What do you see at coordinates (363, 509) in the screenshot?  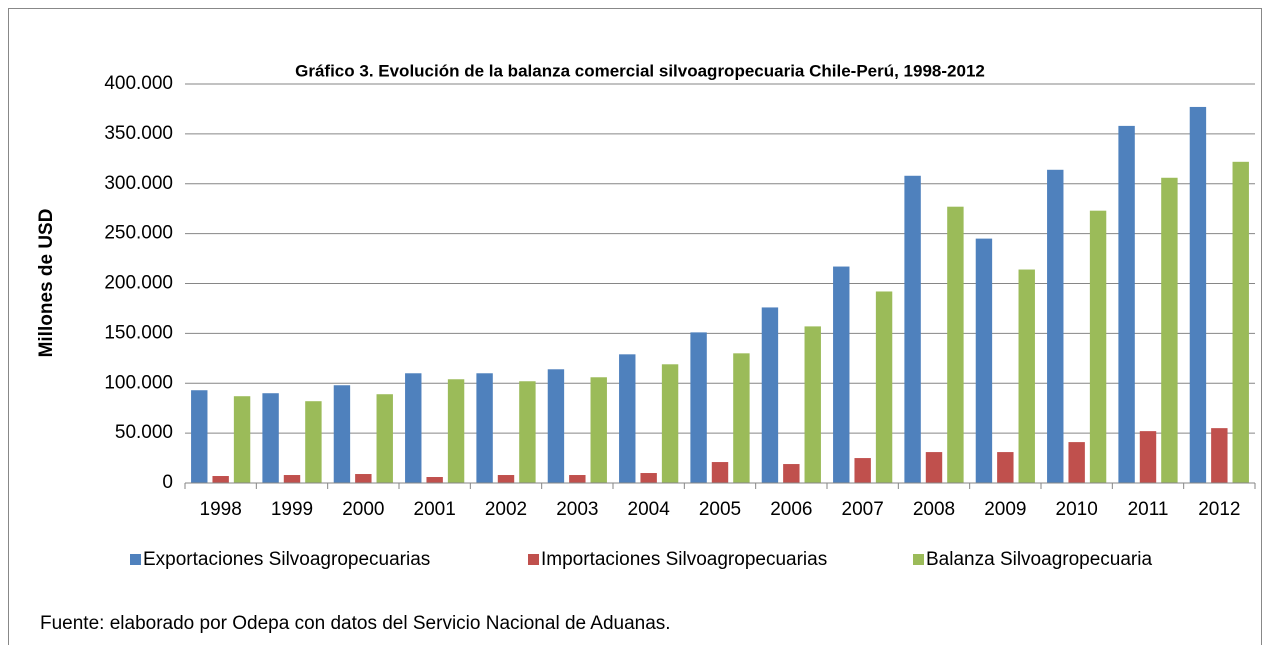 I see `x-tick-label: 2000` at bounding box center [363, 509].